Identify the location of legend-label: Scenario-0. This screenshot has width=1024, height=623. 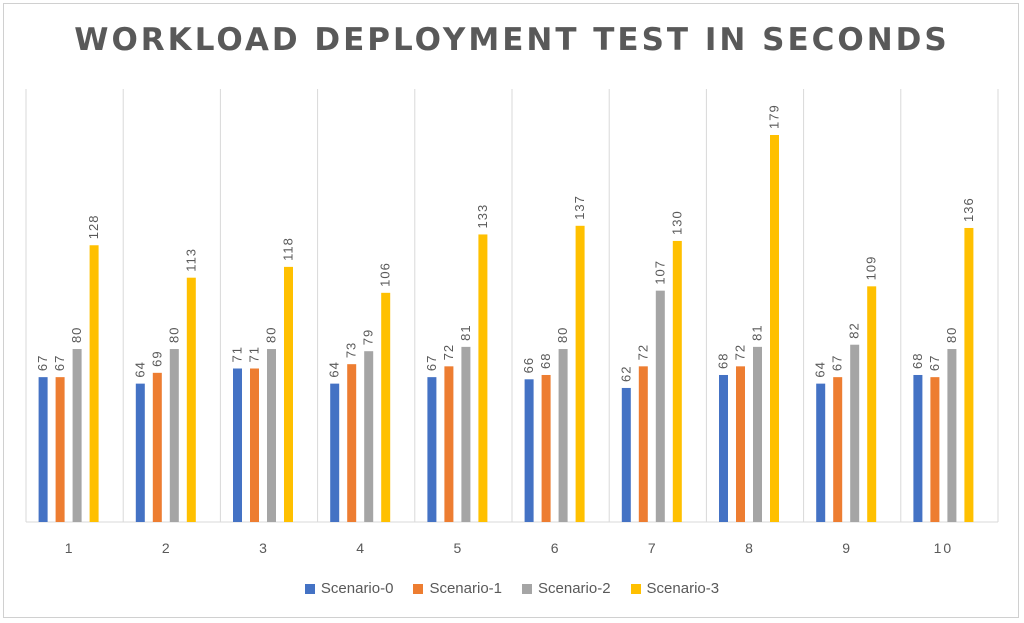
(357, 588).